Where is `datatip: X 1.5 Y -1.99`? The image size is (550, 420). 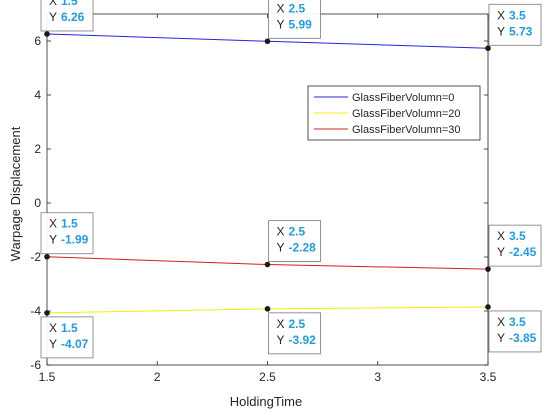
datatip: X 1.5 Y -1.99 is located at coordinates (67, 233).